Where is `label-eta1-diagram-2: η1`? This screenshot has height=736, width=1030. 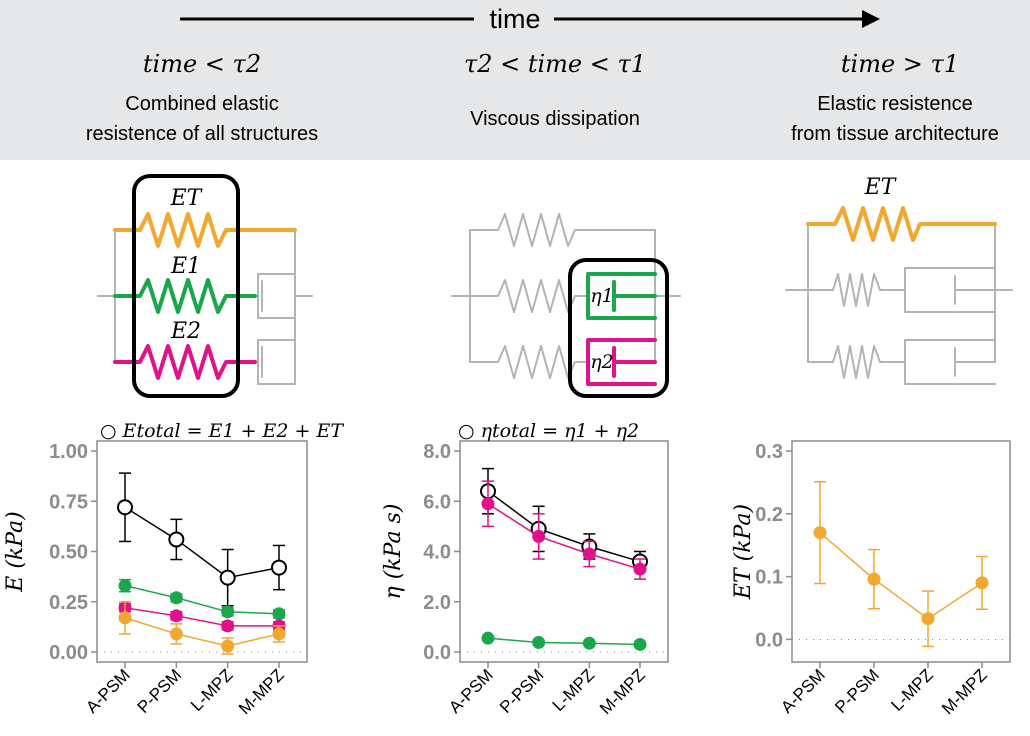
label-eta1-diagram-2: η1 is located at coordinates (601, 296).